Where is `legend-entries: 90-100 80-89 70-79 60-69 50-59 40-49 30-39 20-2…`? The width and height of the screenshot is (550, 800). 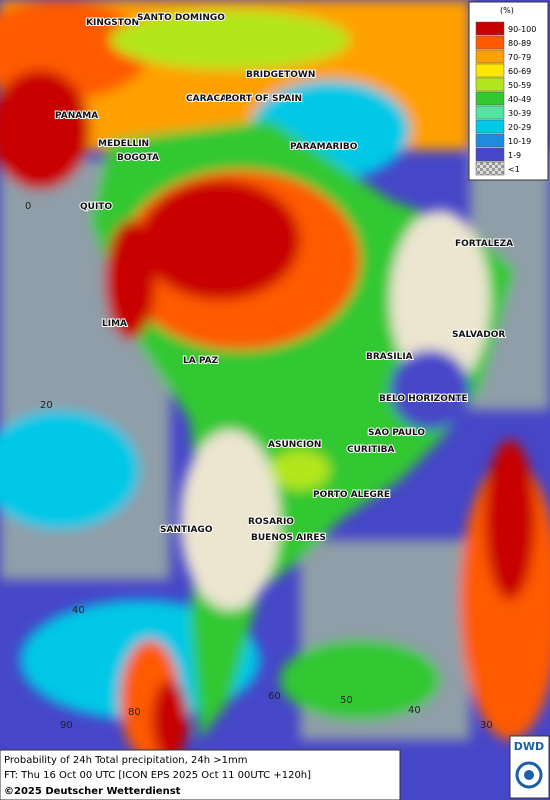 legend-entries: 90-100 80-89 70-79 60-69 50-59 40-49 30-39 20-2… is located at coordinates (505, 98).